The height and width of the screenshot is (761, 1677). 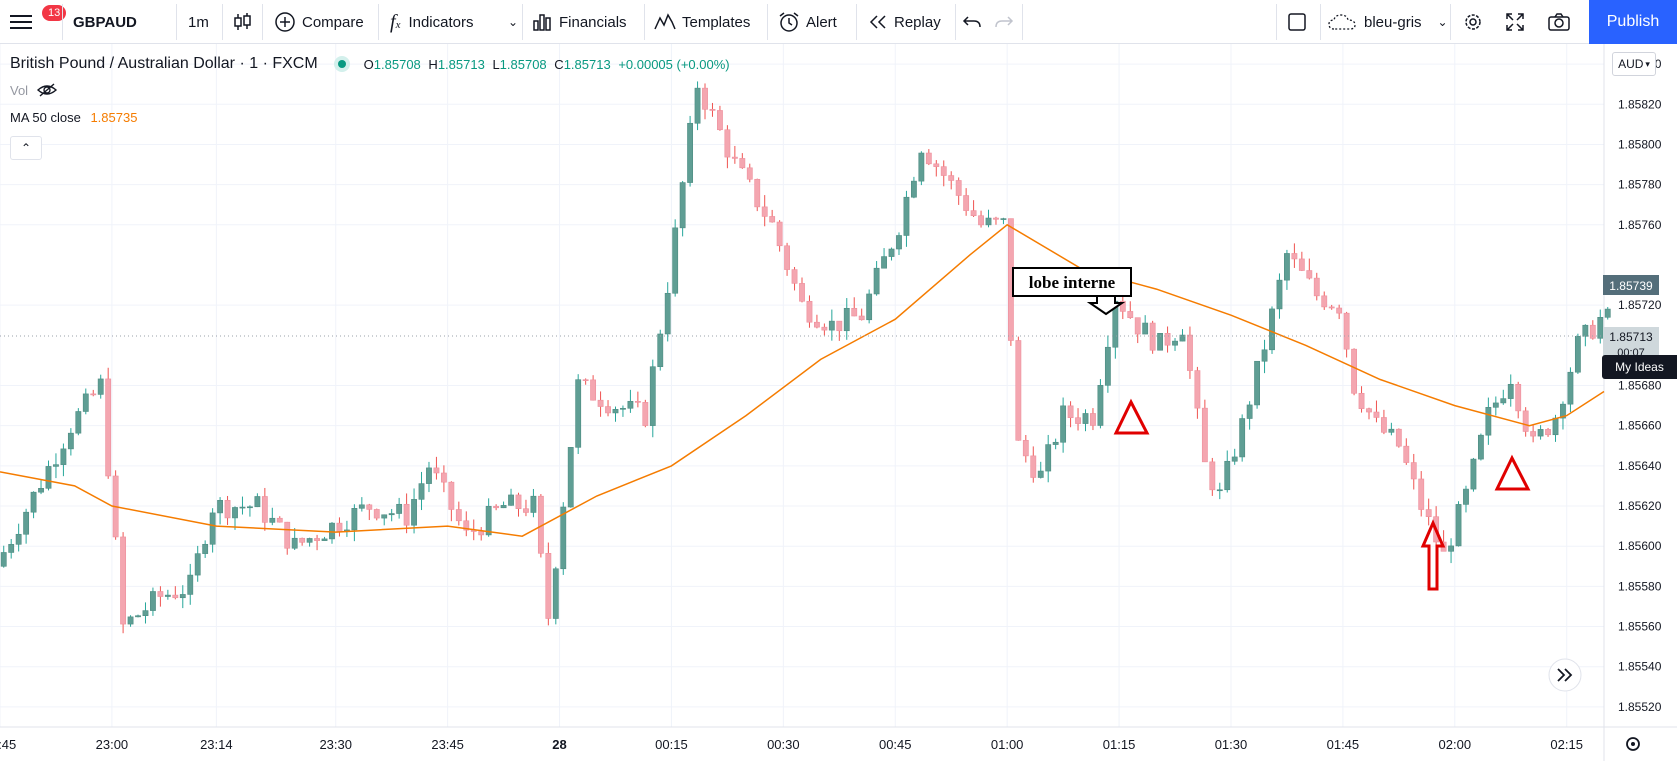 I want to click on fullscreen-button, so click(x=1517, y=22).